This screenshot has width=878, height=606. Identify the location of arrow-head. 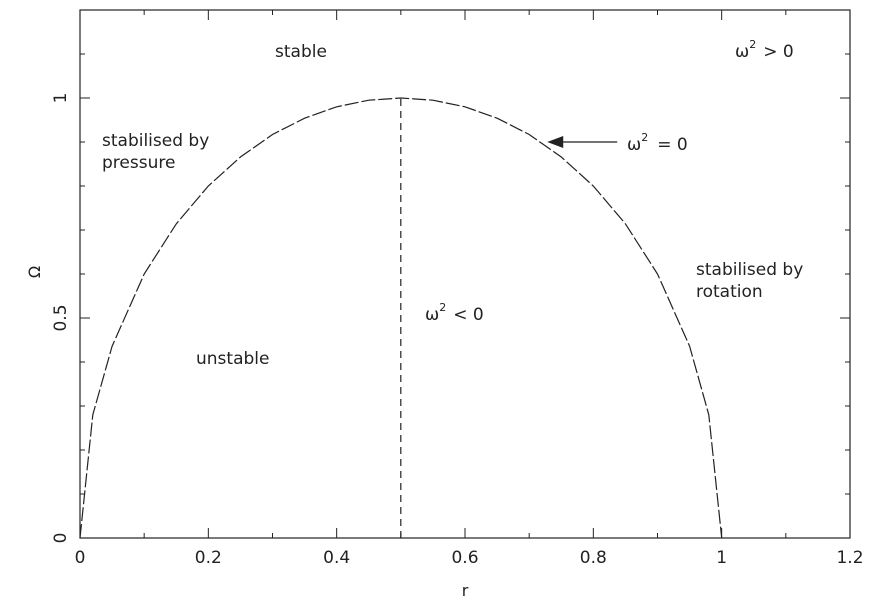
(555, 142).